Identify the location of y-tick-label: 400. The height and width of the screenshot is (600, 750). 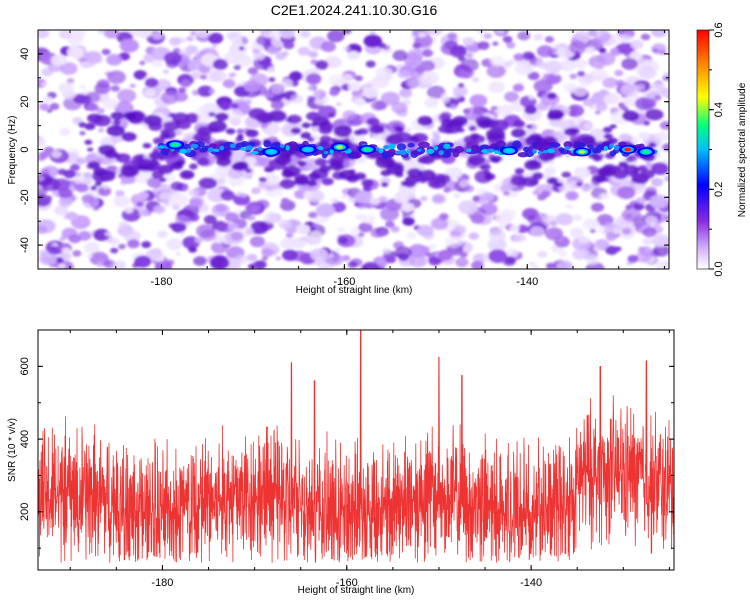
(25, 439).